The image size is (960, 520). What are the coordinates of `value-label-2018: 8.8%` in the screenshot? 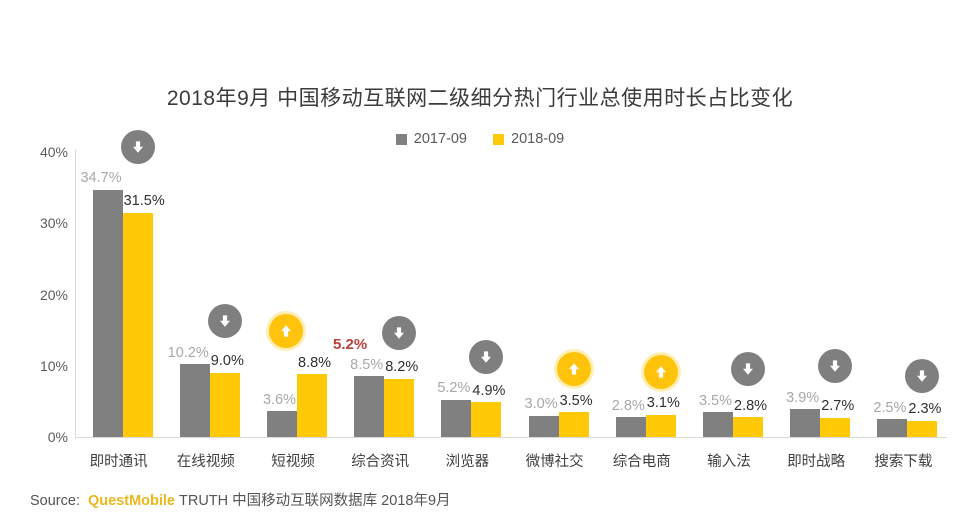 It's located at (315, 362).